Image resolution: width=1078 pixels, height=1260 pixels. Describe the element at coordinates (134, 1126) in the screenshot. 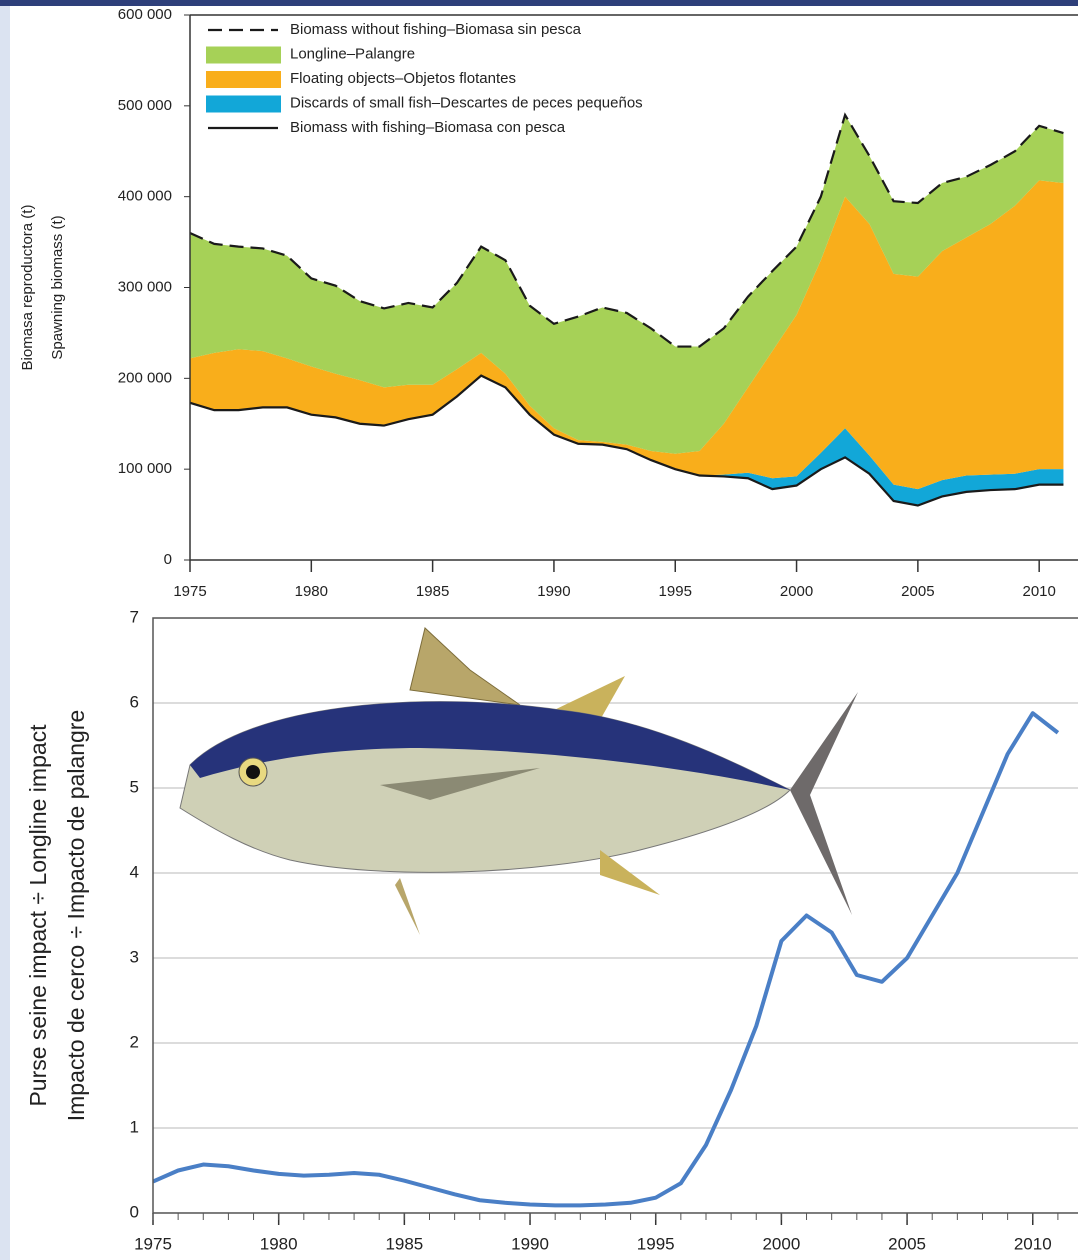

I see `y-tick-label: 1` at that location.